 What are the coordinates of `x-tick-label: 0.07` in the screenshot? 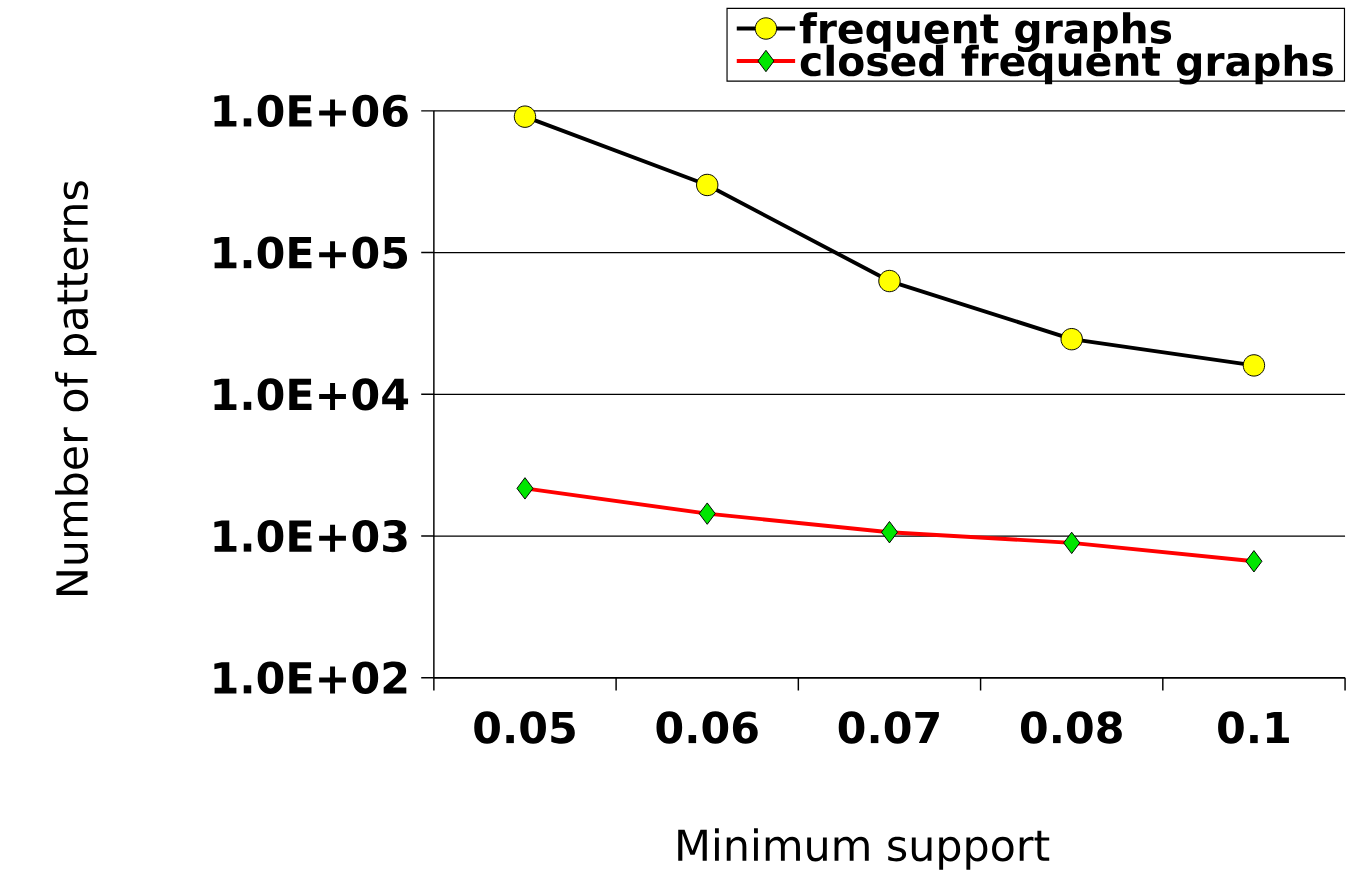 It's located at (888, 727).